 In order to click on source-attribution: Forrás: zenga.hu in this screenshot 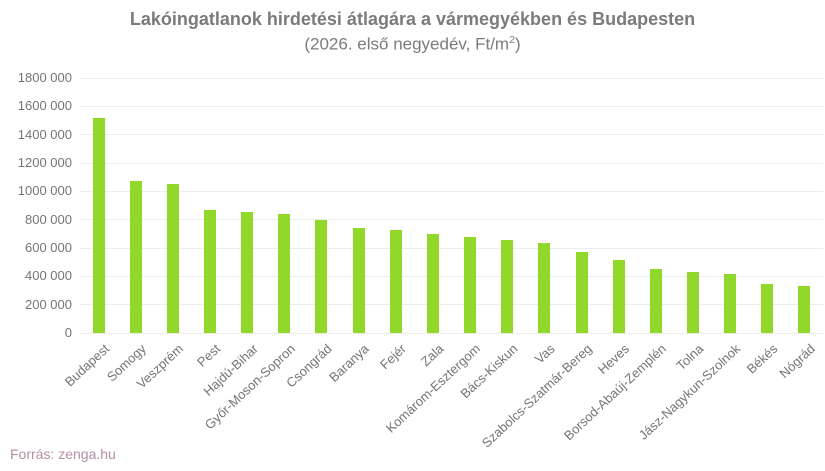, I will do `click(63, 454)`.